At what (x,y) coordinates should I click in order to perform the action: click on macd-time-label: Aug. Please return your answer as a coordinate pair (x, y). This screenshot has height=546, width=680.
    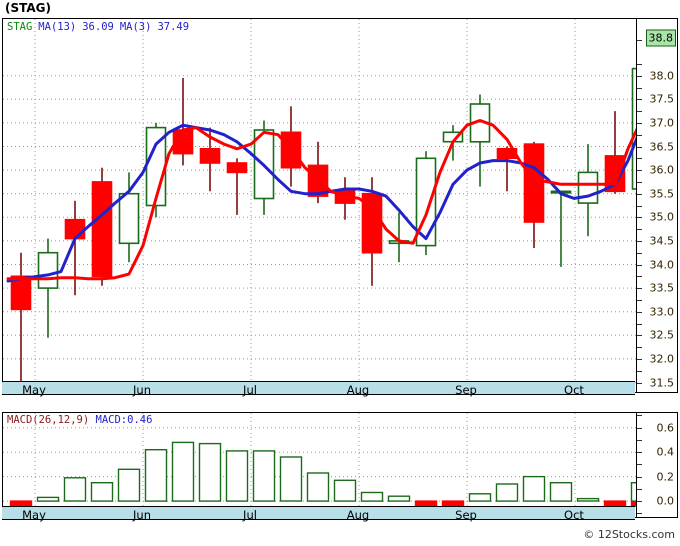
    Looking at the image, I should click on (358, 515).